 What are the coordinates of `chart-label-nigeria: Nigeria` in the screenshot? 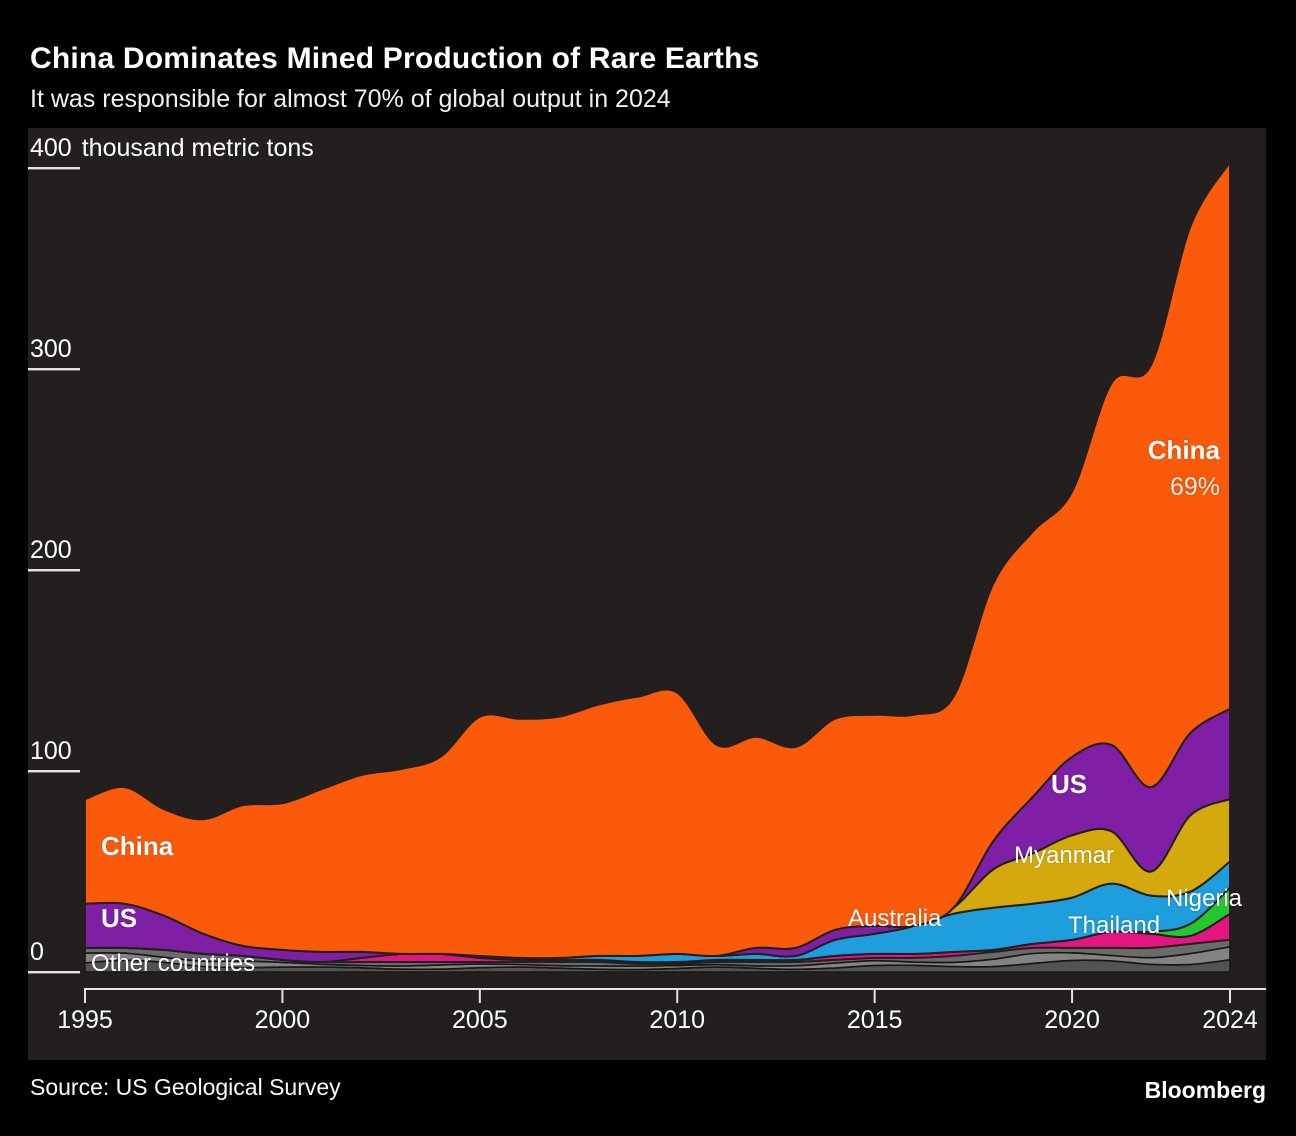 It's located at (1204, 898).